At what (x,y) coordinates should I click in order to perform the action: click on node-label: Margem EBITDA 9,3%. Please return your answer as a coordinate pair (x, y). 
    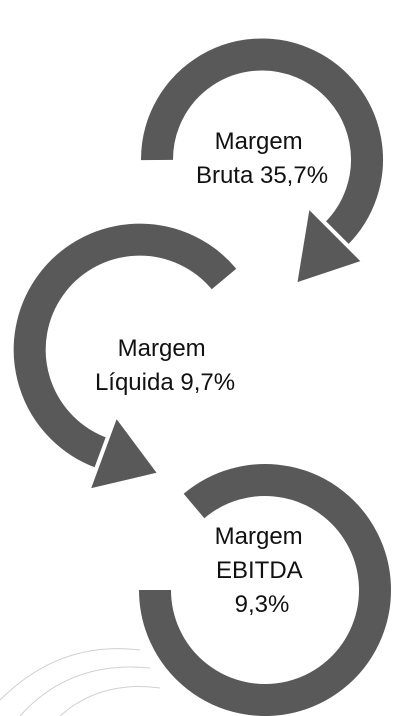
    Looking at the image, I should click on (262, 570).